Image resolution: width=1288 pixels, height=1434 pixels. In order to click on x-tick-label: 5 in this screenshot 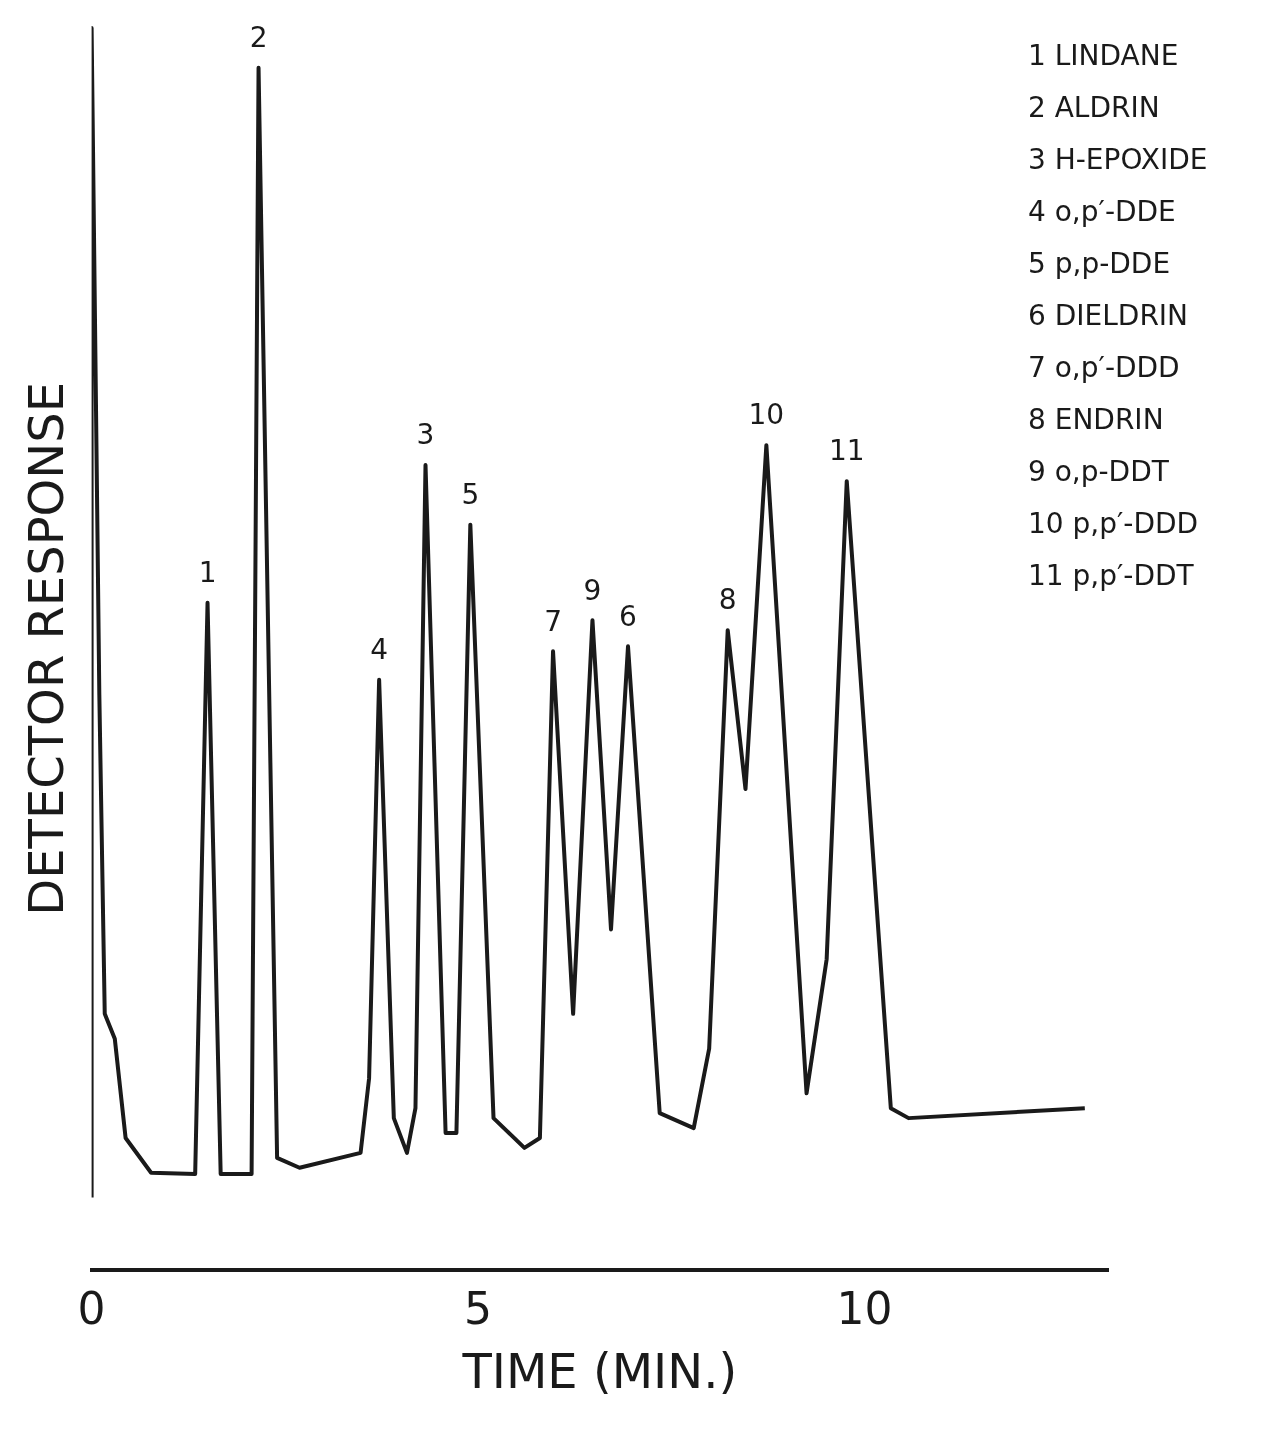, I will do `click(478, 1309)`.